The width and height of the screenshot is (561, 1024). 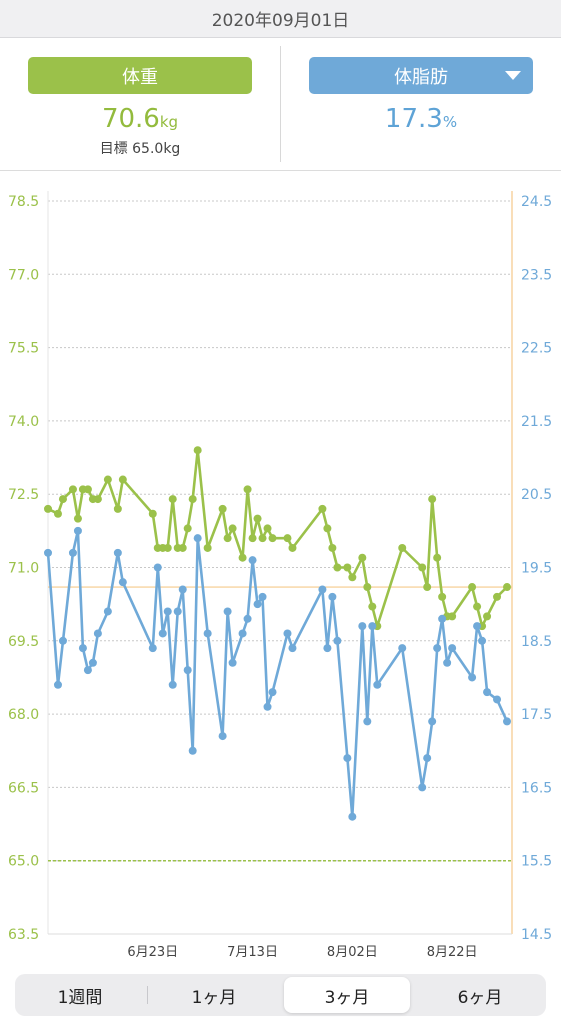 What do you see at coordinates (80, 995) in the screenshot?
I see `tab-1-week: 1週間` at bounding box center [80, 995].